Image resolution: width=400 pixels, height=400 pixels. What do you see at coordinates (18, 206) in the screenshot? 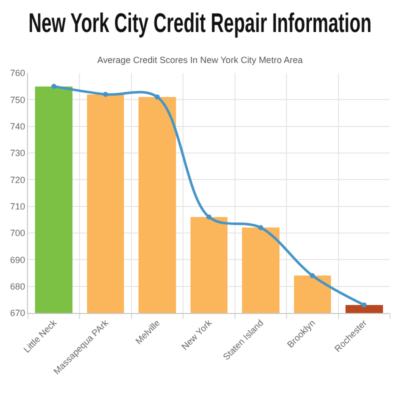
I see `y-tick-label: 710` at bounding box center [18, 206].